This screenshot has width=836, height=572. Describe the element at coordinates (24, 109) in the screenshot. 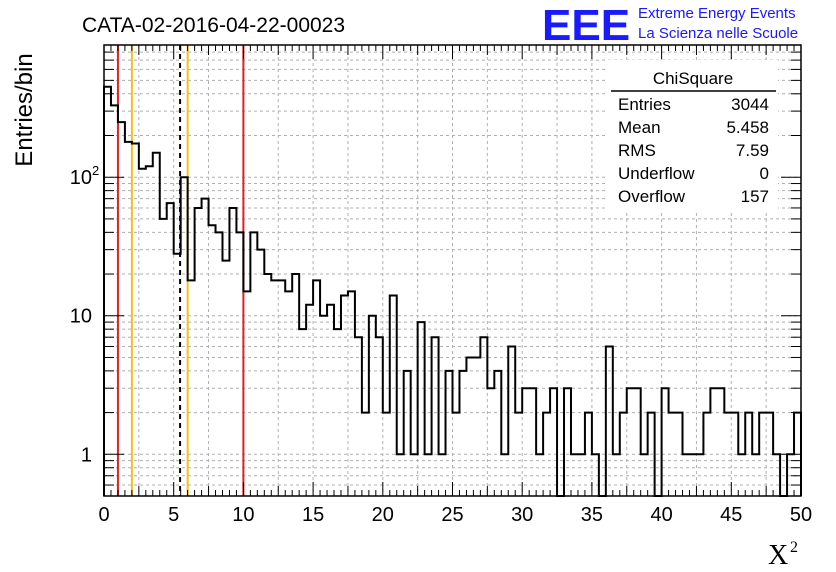

I see `y-axis-label: Entries/bin` at that location.